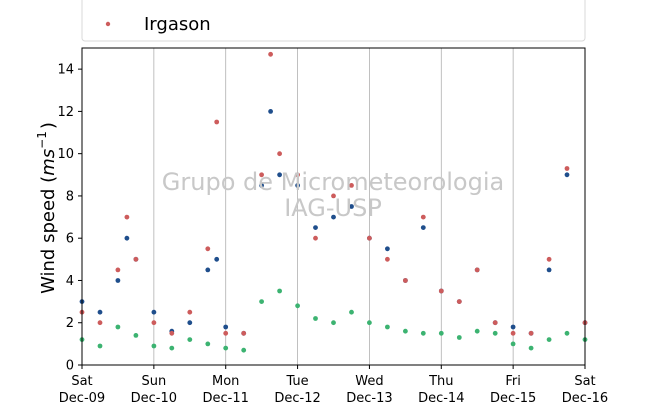 This screenshot has height=409, width=650. I want to click on y-tick-label: 0, so click(70, 366).